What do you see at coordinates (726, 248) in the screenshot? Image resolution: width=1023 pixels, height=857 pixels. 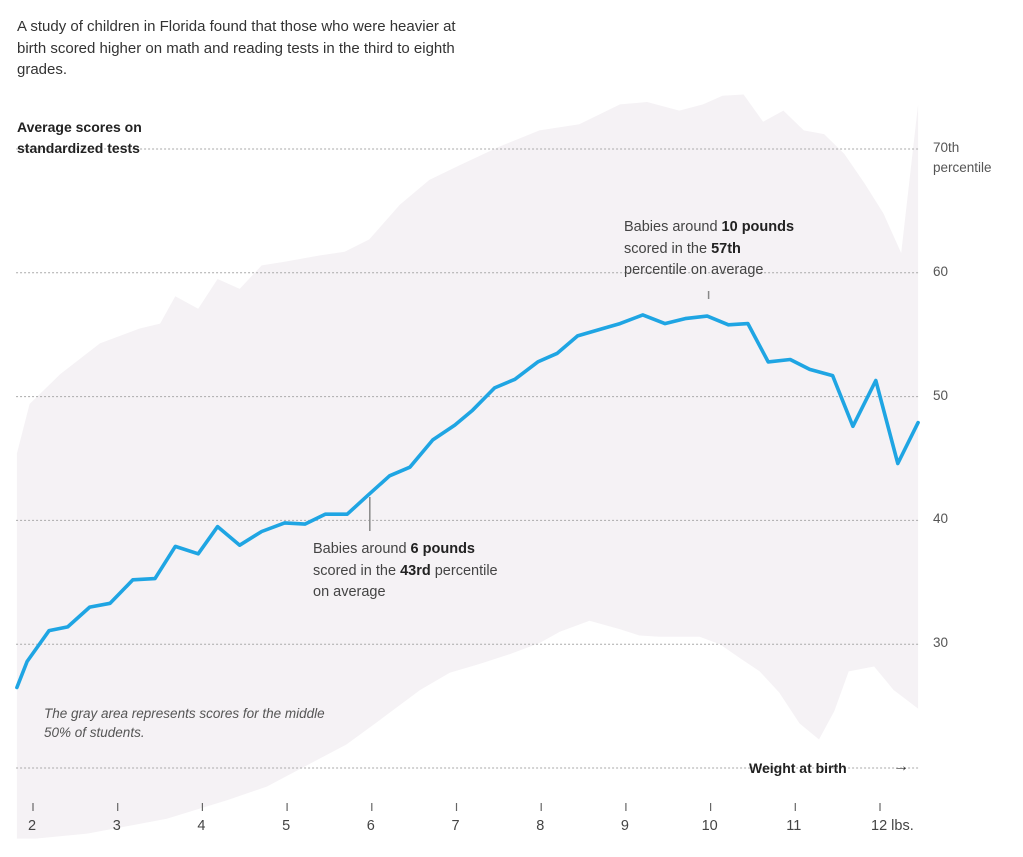 I see `annotation-bold: 57th` at bounding box center [726, 248].